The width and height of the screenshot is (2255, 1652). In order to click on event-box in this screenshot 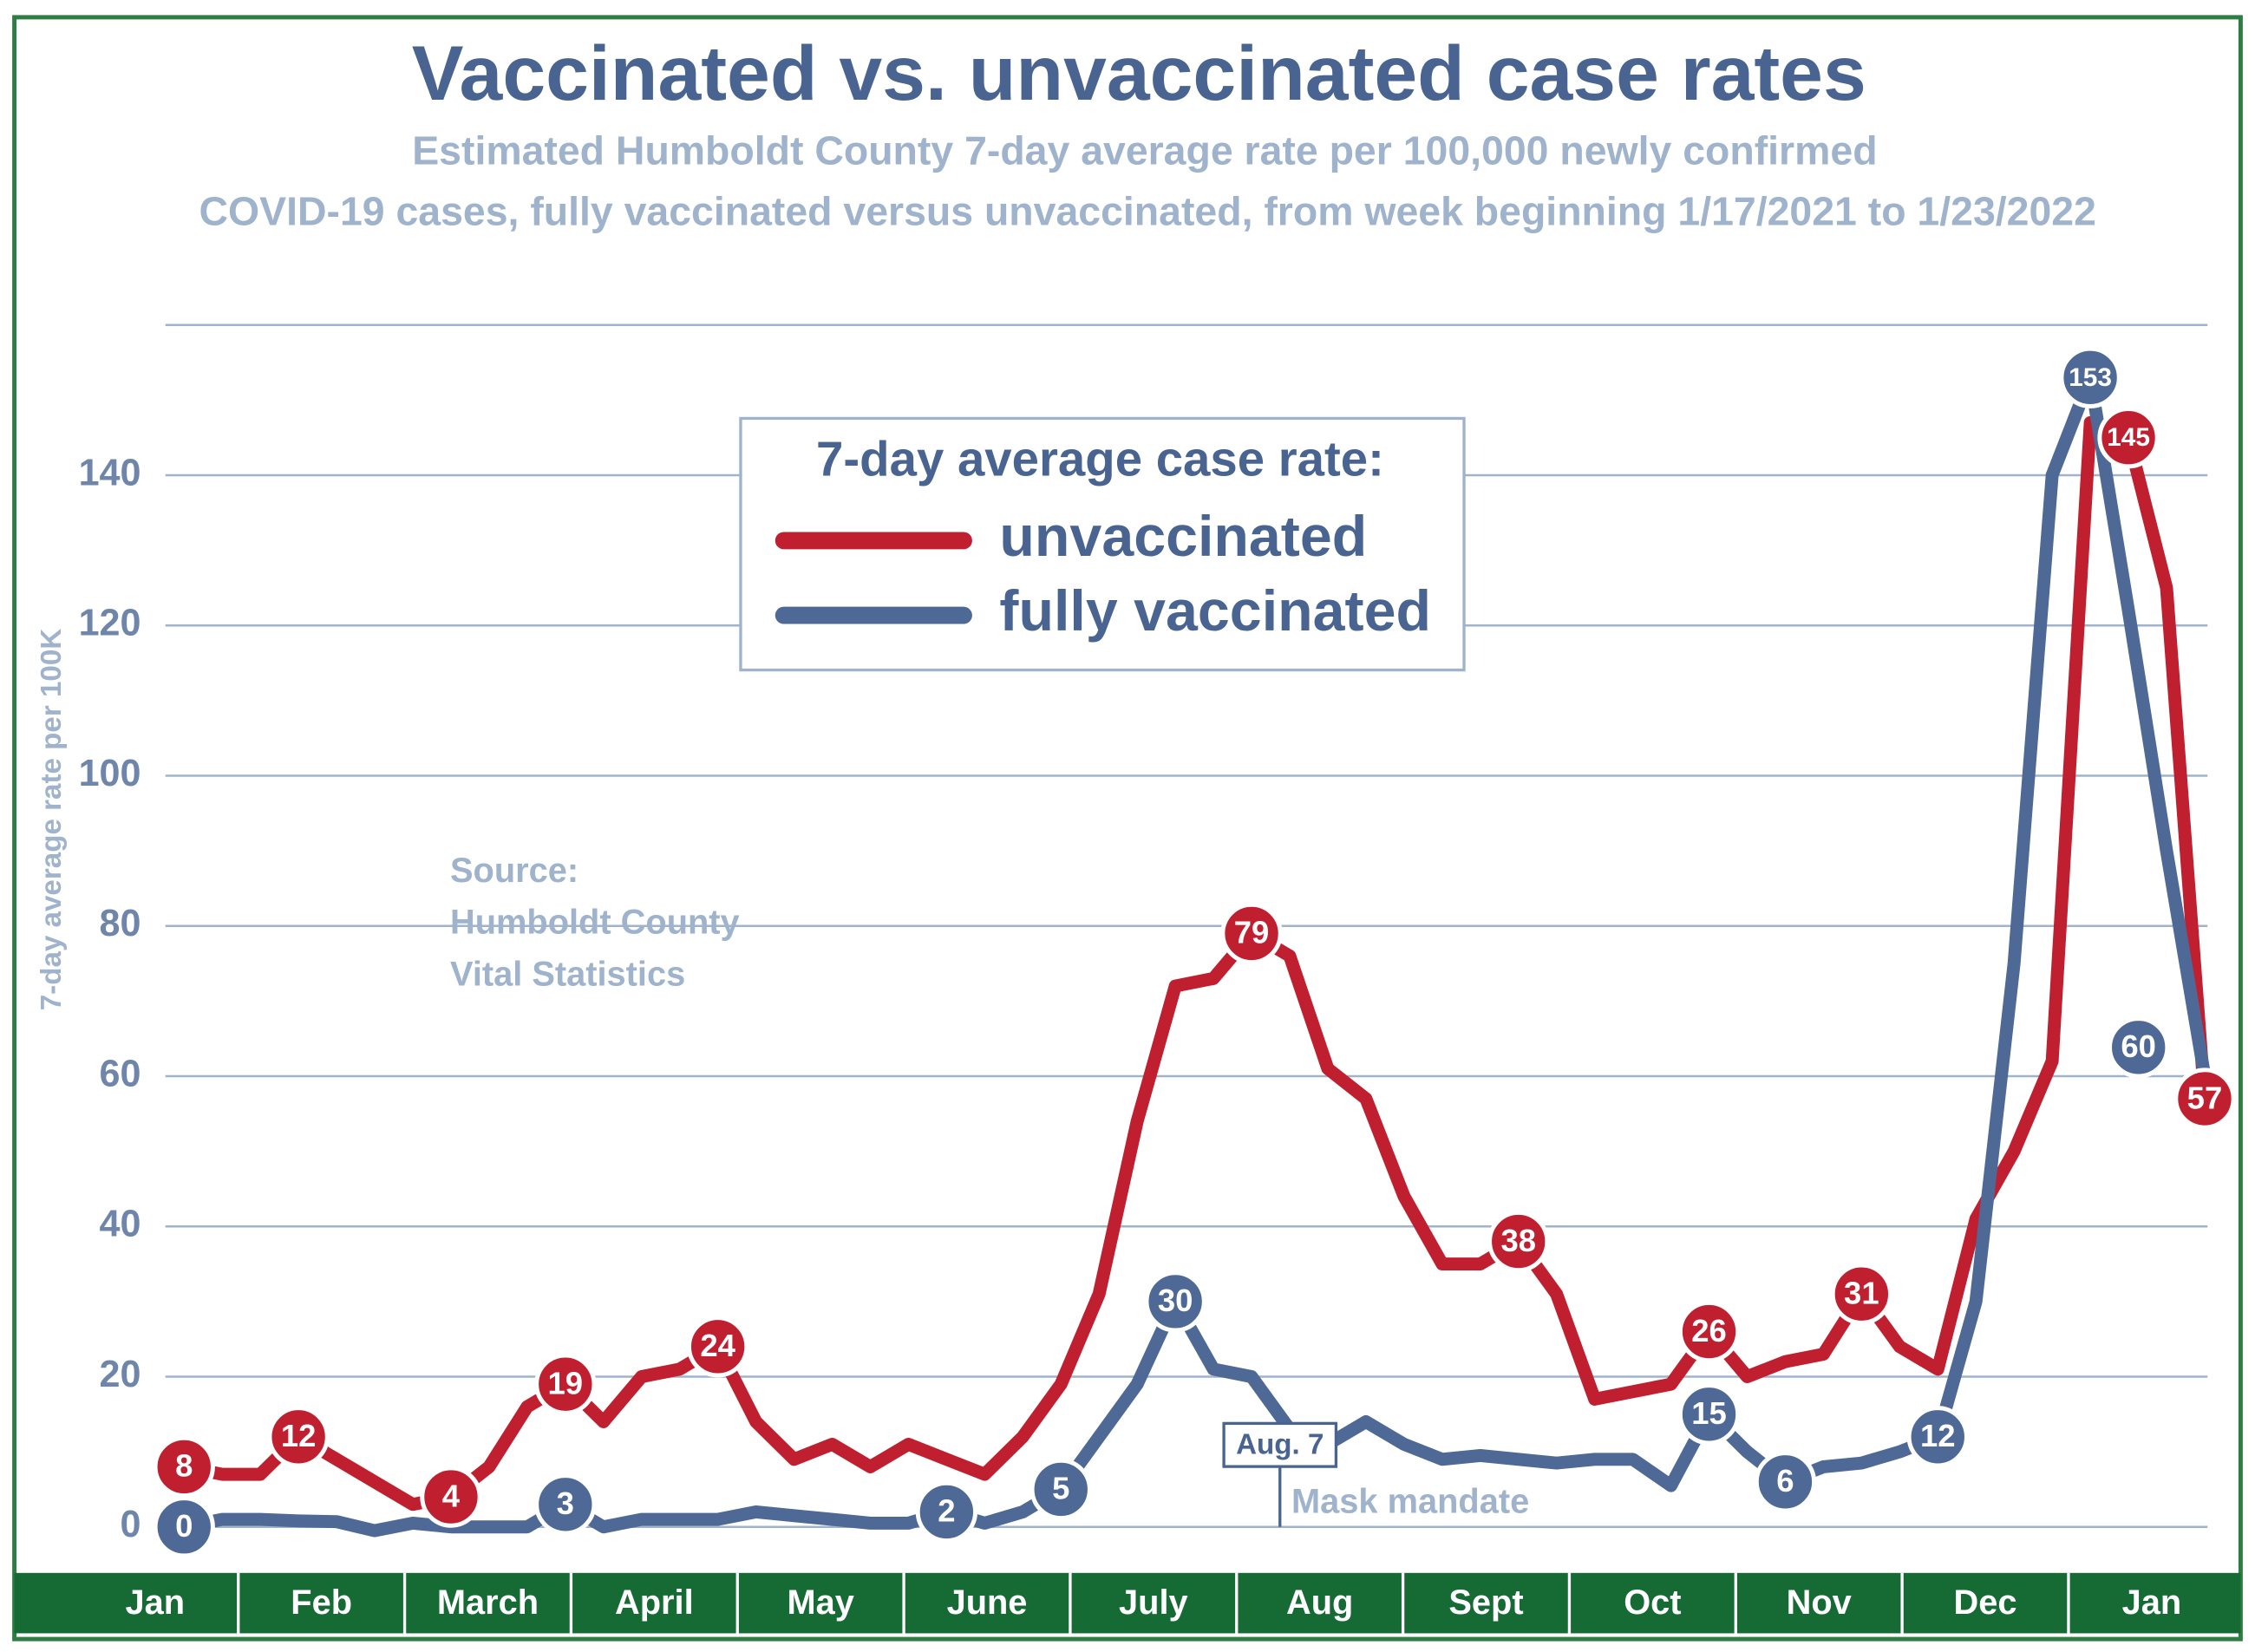, I will do `click(1280, 1445)`.